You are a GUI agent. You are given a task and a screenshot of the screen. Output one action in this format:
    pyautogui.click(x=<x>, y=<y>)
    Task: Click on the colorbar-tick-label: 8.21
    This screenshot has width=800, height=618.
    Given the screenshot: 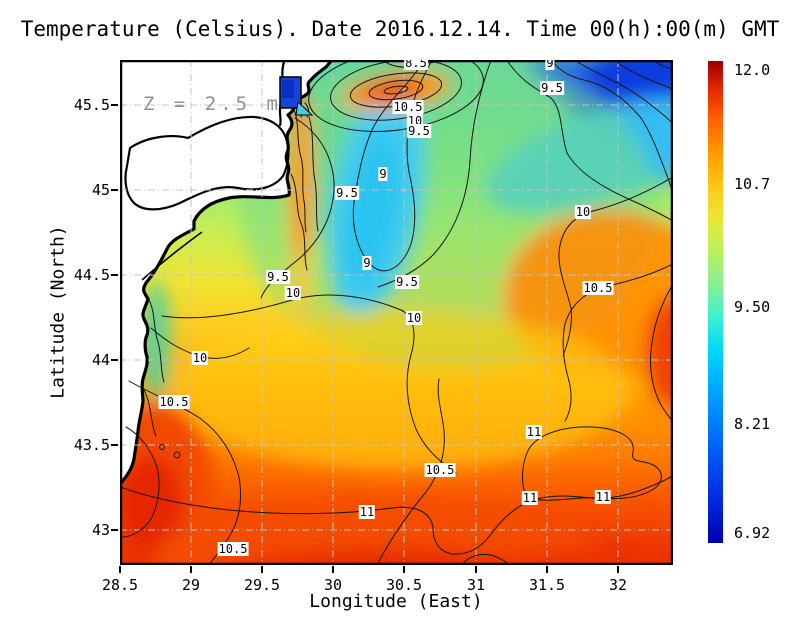 What is the action you would take?
    pyautogui.click(x=752, y=424)
    